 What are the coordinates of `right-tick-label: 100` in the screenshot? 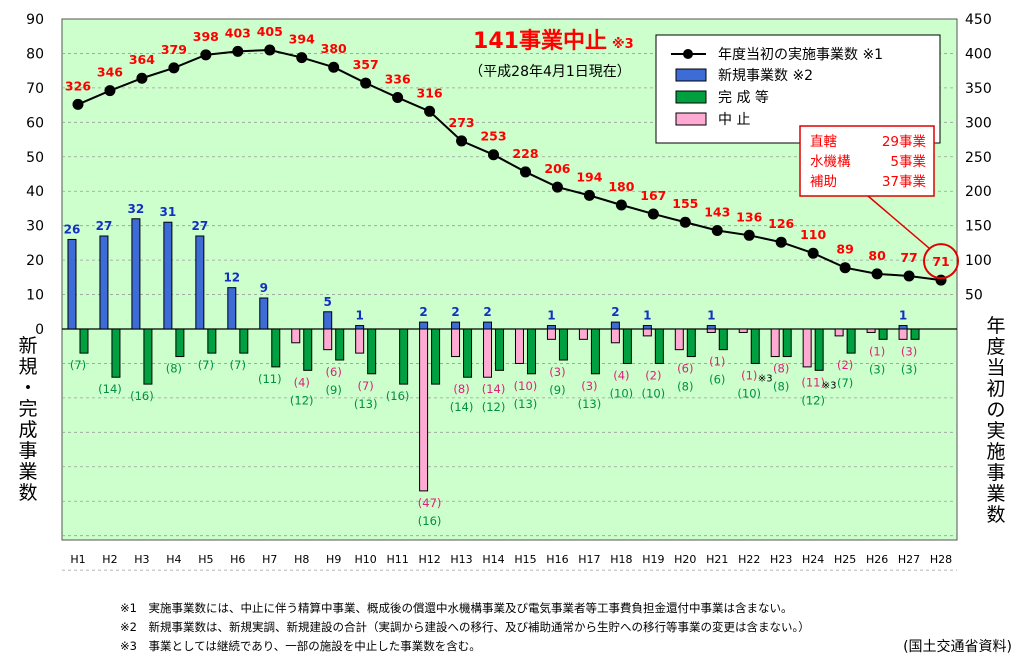 It's located at (978, 261).